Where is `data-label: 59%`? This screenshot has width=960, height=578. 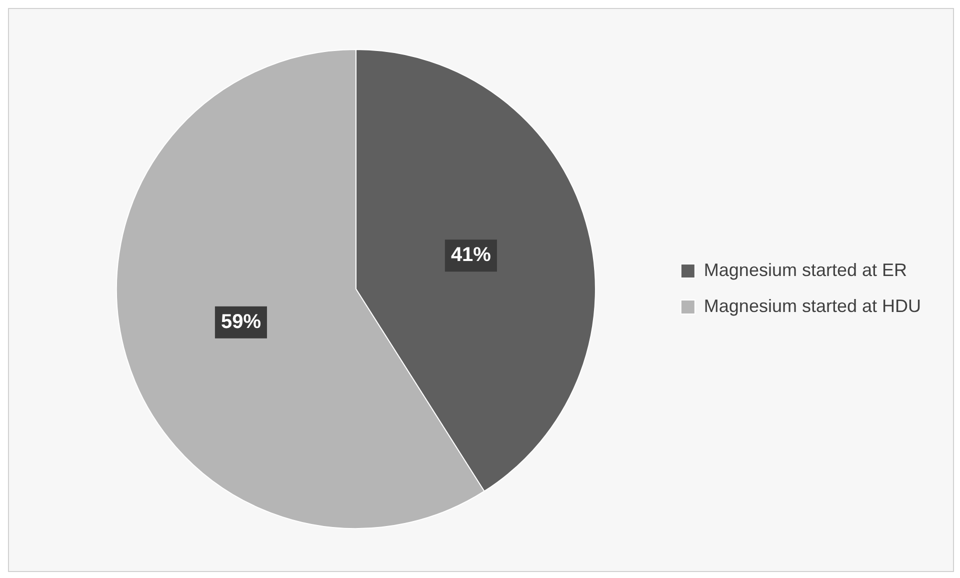 data-label: 59% is located at coordinates (241, 321).